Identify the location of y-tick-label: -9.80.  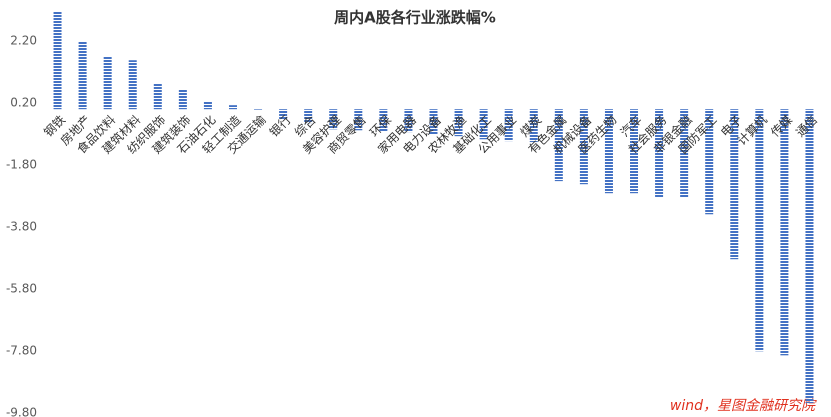
(21, 411).